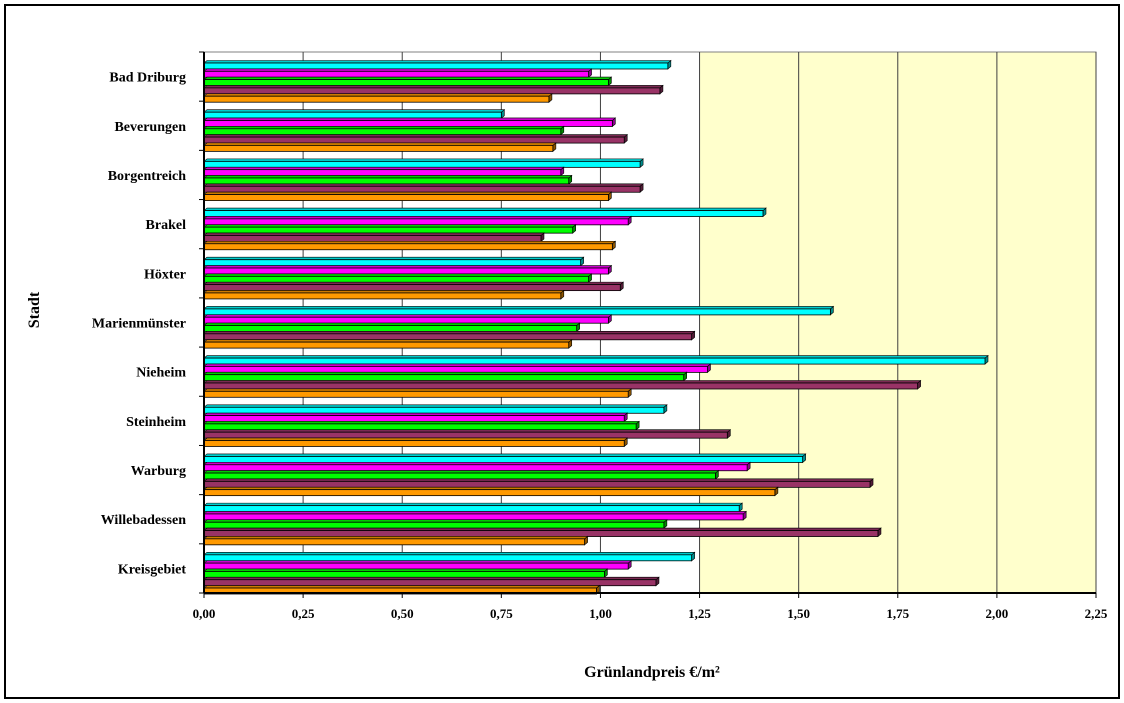  Describe the element at coordinates (699, 613) in the screenshot. I see `x-tick-label: 1,25` at that location.